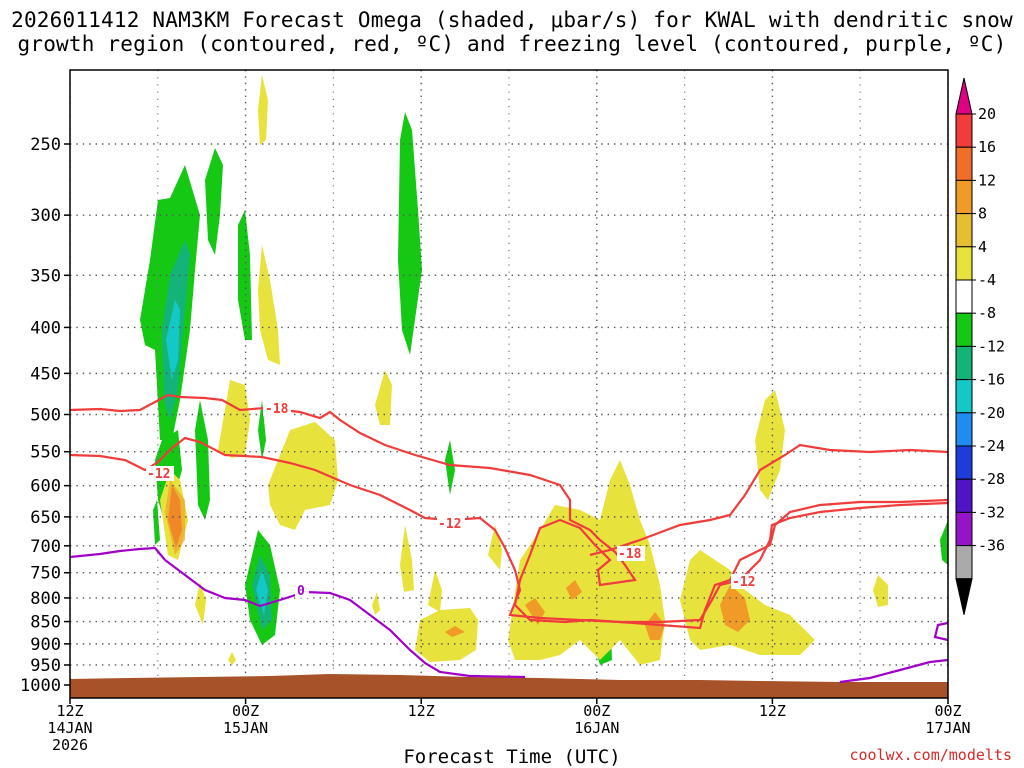 This screenshot has width=1024, height=768. I want to click on y-tick-label: 500, so click(45, 416).